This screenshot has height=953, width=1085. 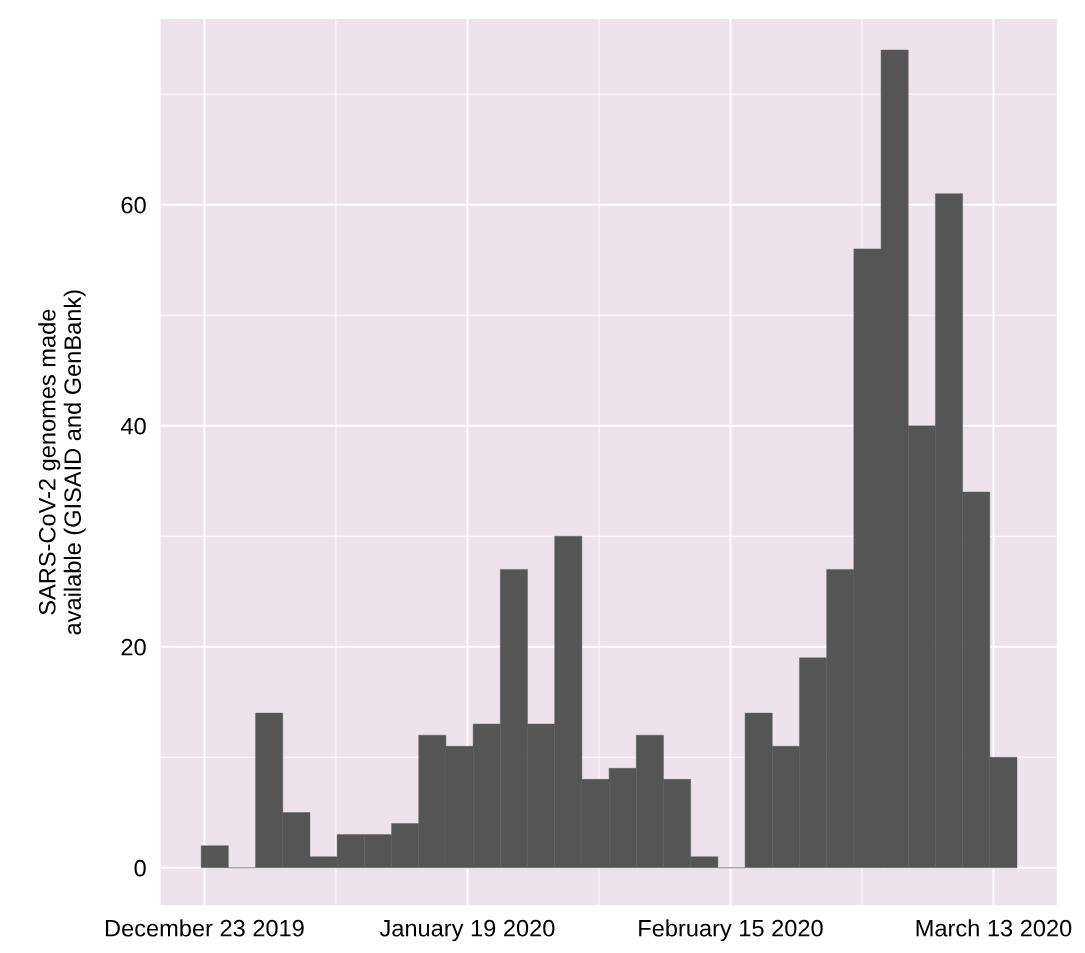 What do you see at coordinates (204, 928) in the screenshot?
I see `x-tick-label: December 23 2019` at bounding box center [204, 928].